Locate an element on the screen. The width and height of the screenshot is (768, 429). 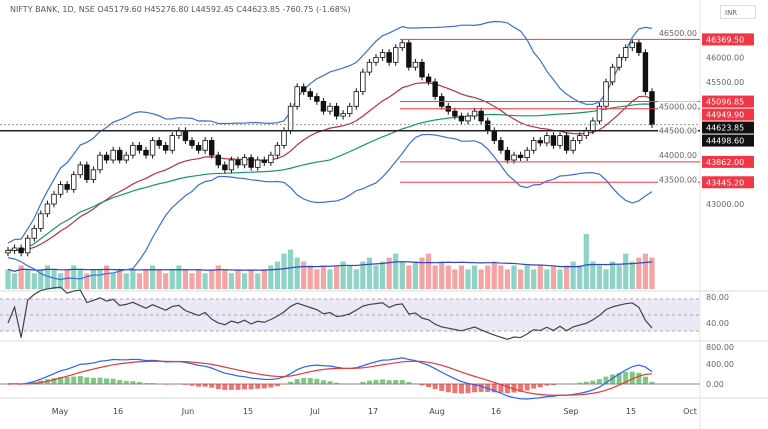
rsi-tick: 80.00 is located at coordinates (717, 297).